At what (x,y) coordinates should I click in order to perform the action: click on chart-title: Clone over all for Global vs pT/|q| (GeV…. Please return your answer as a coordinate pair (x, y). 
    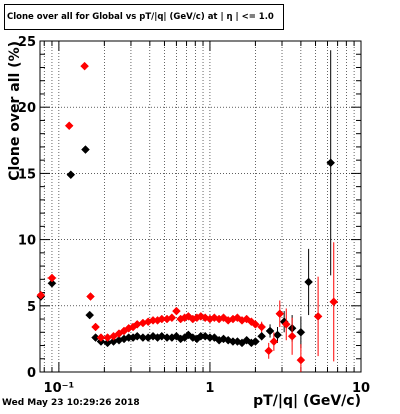
    Looking at the image, I should click on (140, 17).